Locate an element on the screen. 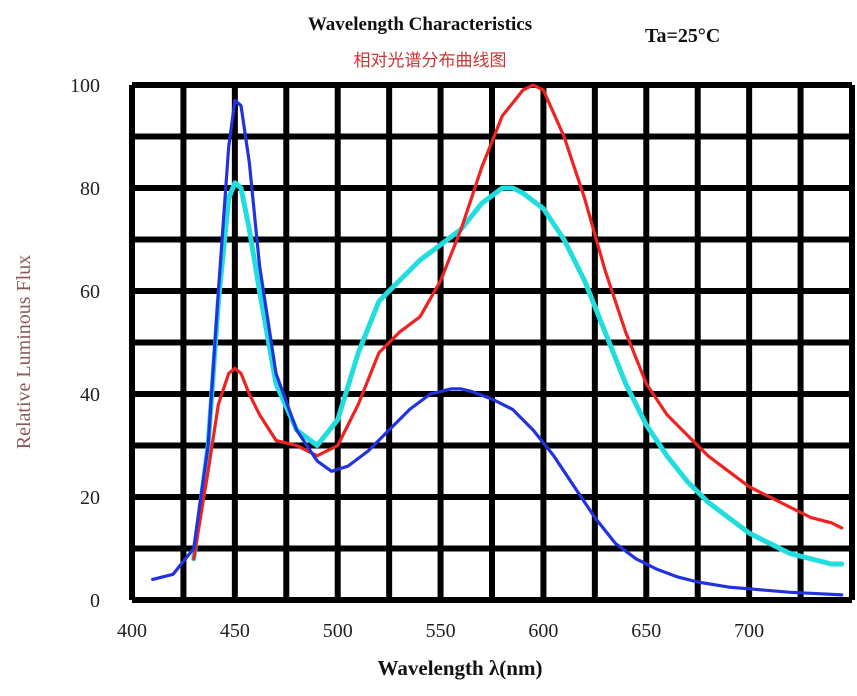 This screenshot has height=696, width=857. x-tick-label: 650 is located at coordinates (646, 631).